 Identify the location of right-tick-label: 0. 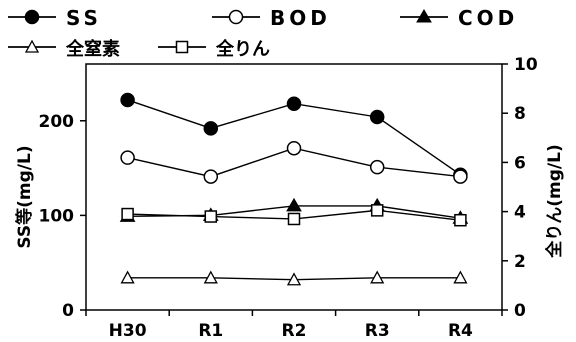
(520, 311).